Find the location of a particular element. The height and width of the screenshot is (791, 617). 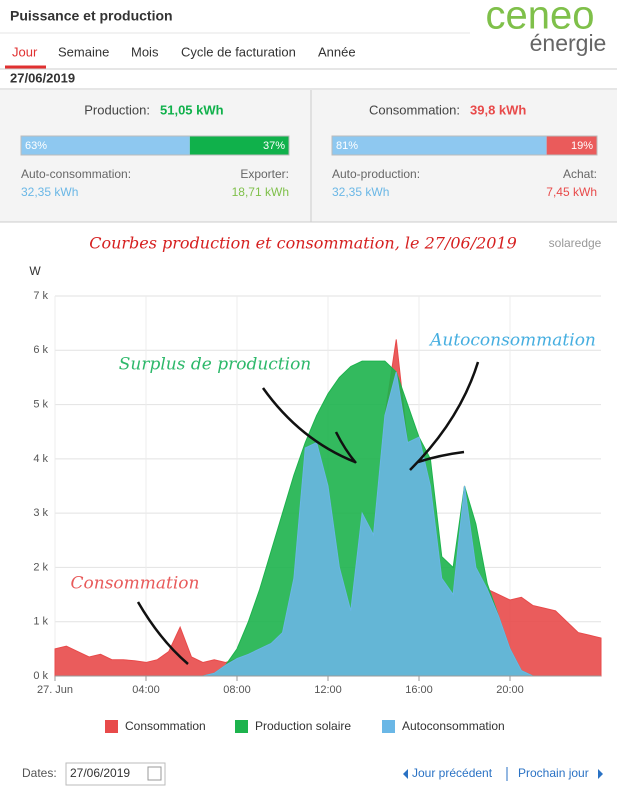

x-tick-label: 20:00 is located at coordinates (510, 690).